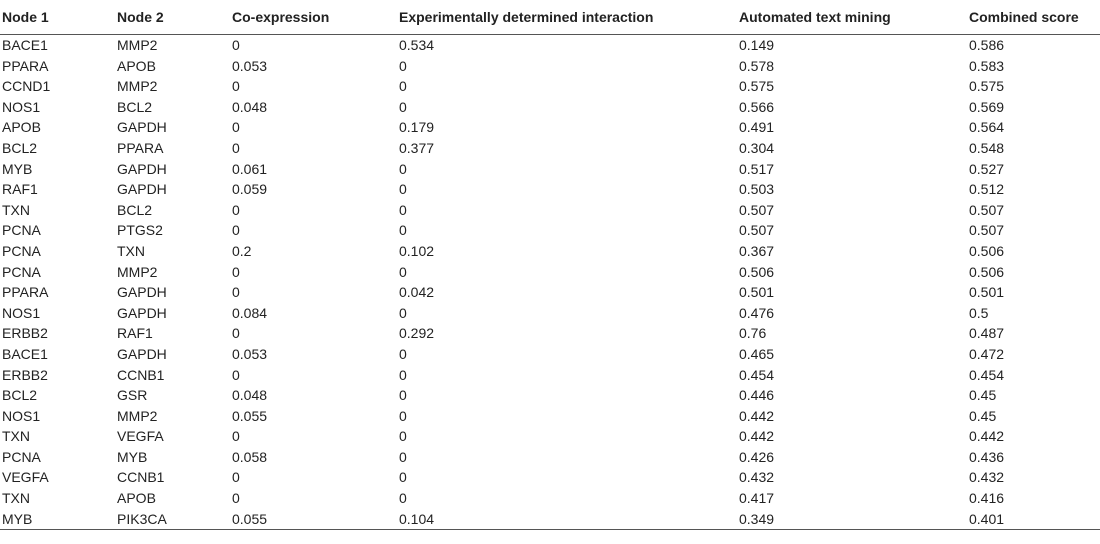 The height and width of the screenshot is (544, 1100). Describe the element at coordinates (550, 416) in the screenshot. I see `table-row: NOS1 MMP2 0.055 0 0.442 0.45` at that location.